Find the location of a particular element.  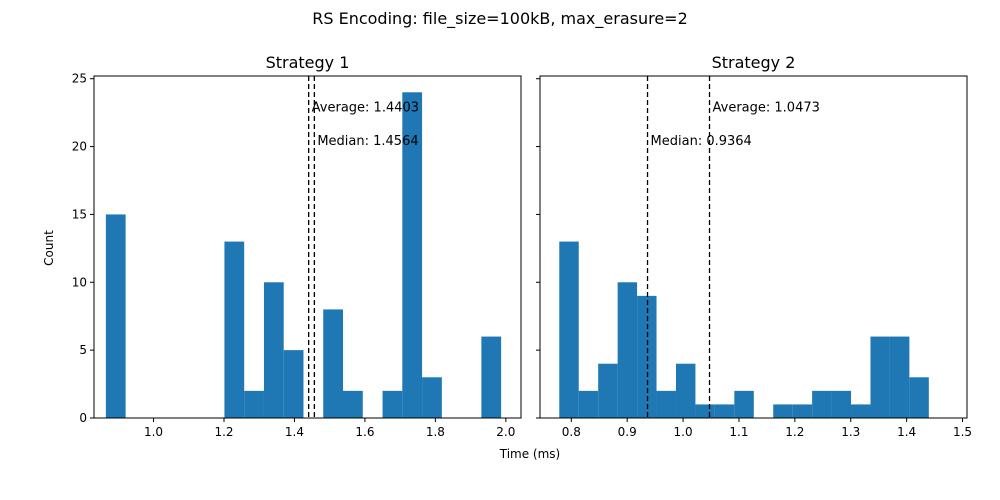

y-tick-label: 20 is located at coordinates (79, 147).